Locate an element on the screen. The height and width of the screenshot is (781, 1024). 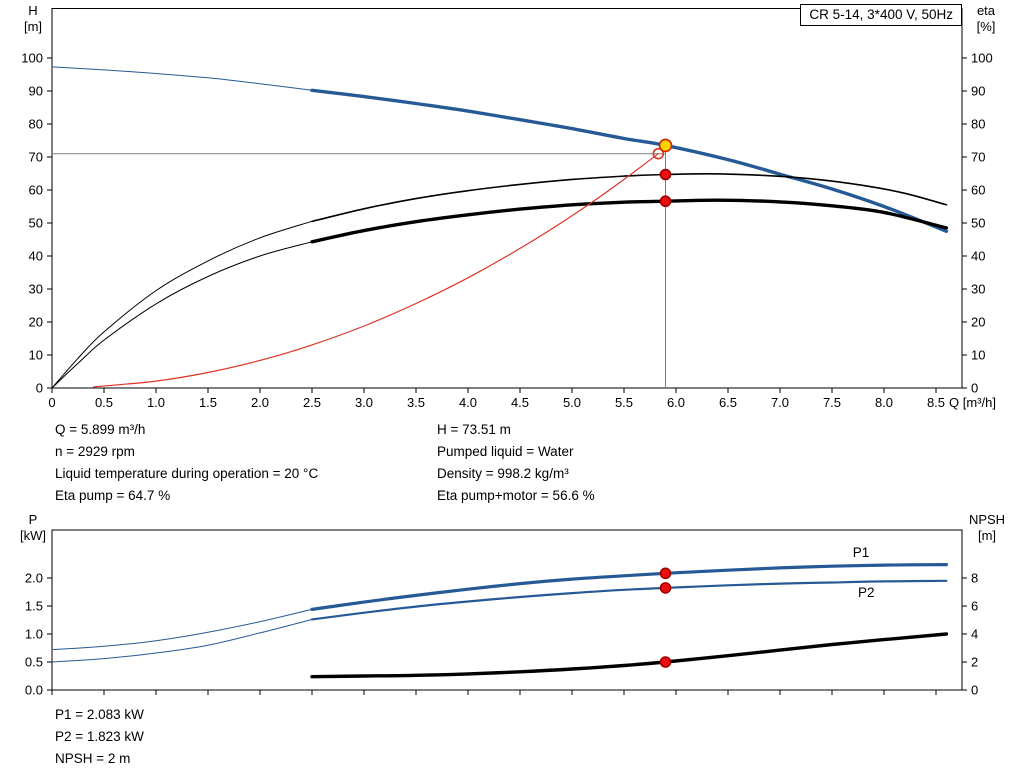
y-left-tick-label: 90 is located at coordinates (36, 91).